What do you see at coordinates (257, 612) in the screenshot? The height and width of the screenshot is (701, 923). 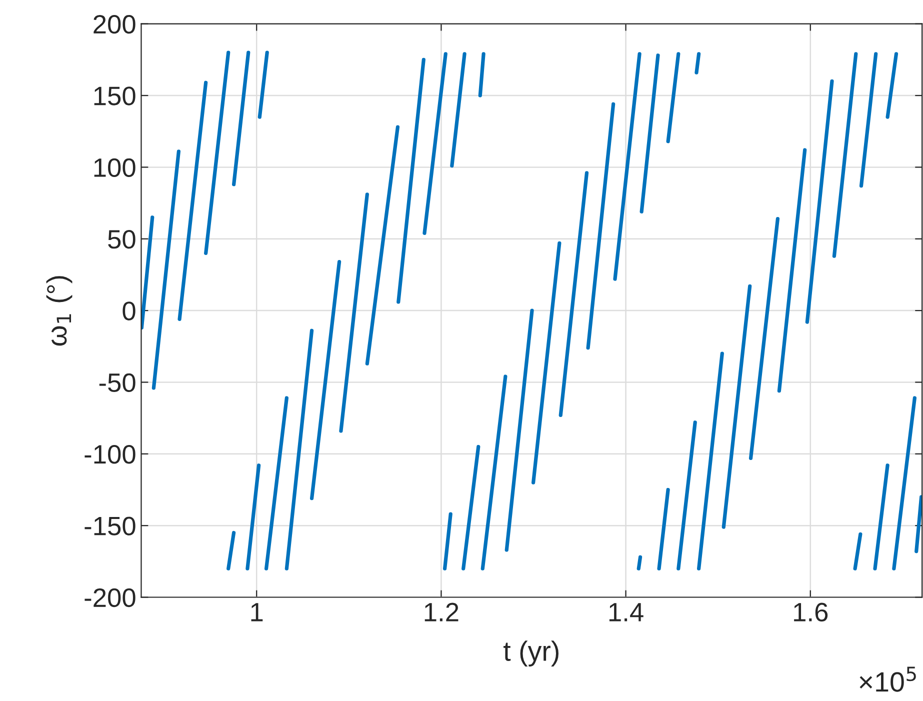 I see `x-tick-label: 1` at bounding box center [257, 612].